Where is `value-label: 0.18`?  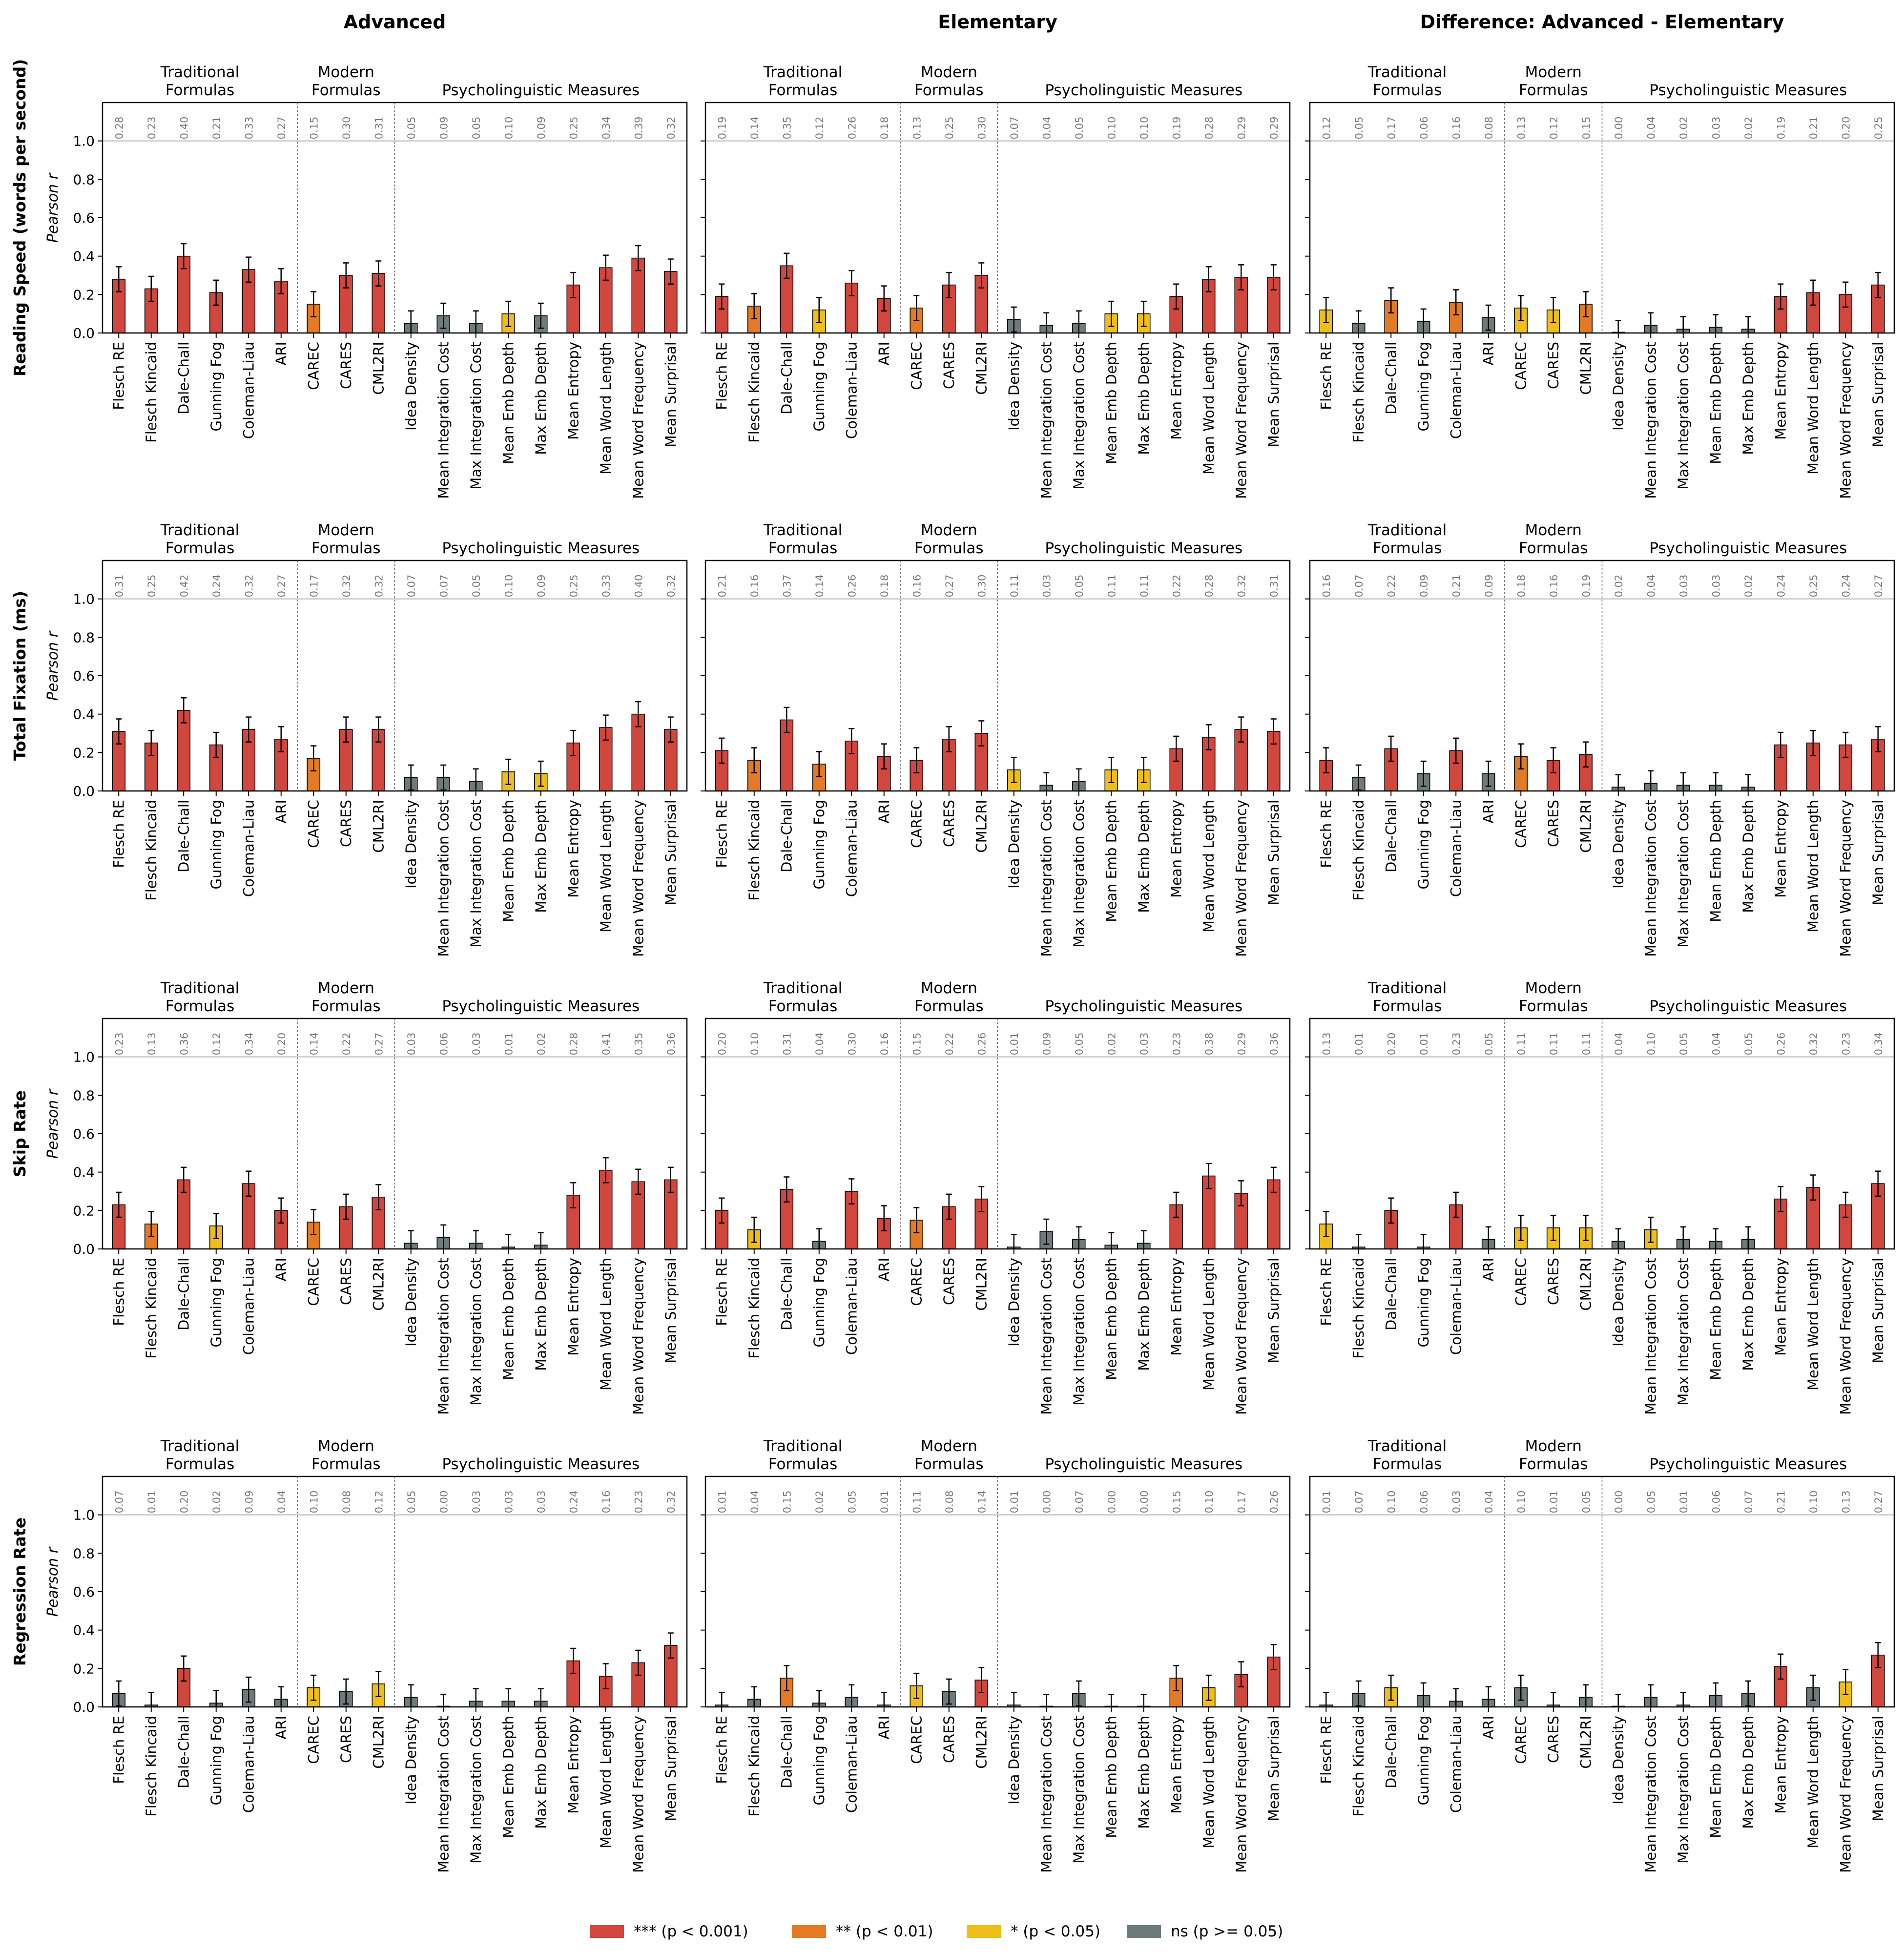
value-label: 0.18 is located at coordinates (884, 586).